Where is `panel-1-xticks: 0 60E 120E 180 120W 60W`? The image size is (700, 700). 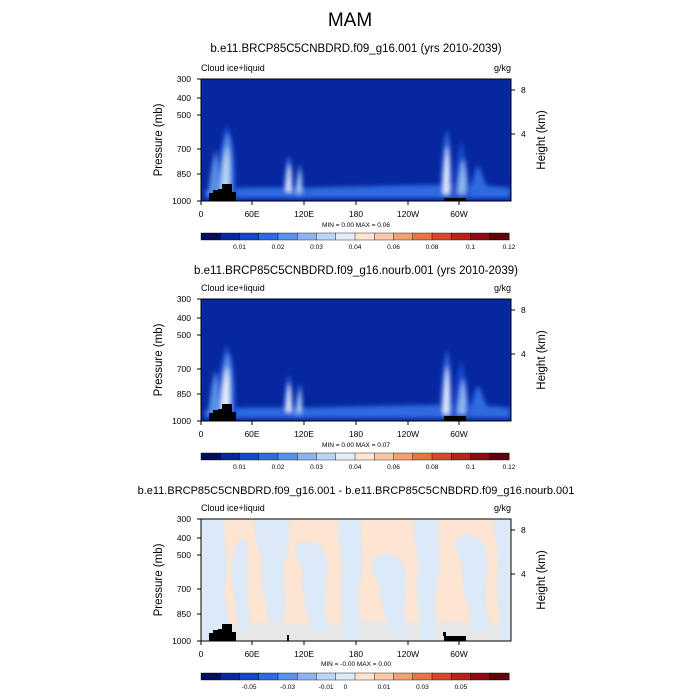 panel-1-xticks: 0 60E 120E 180 120W 60W is located at coordinates (333, 214).